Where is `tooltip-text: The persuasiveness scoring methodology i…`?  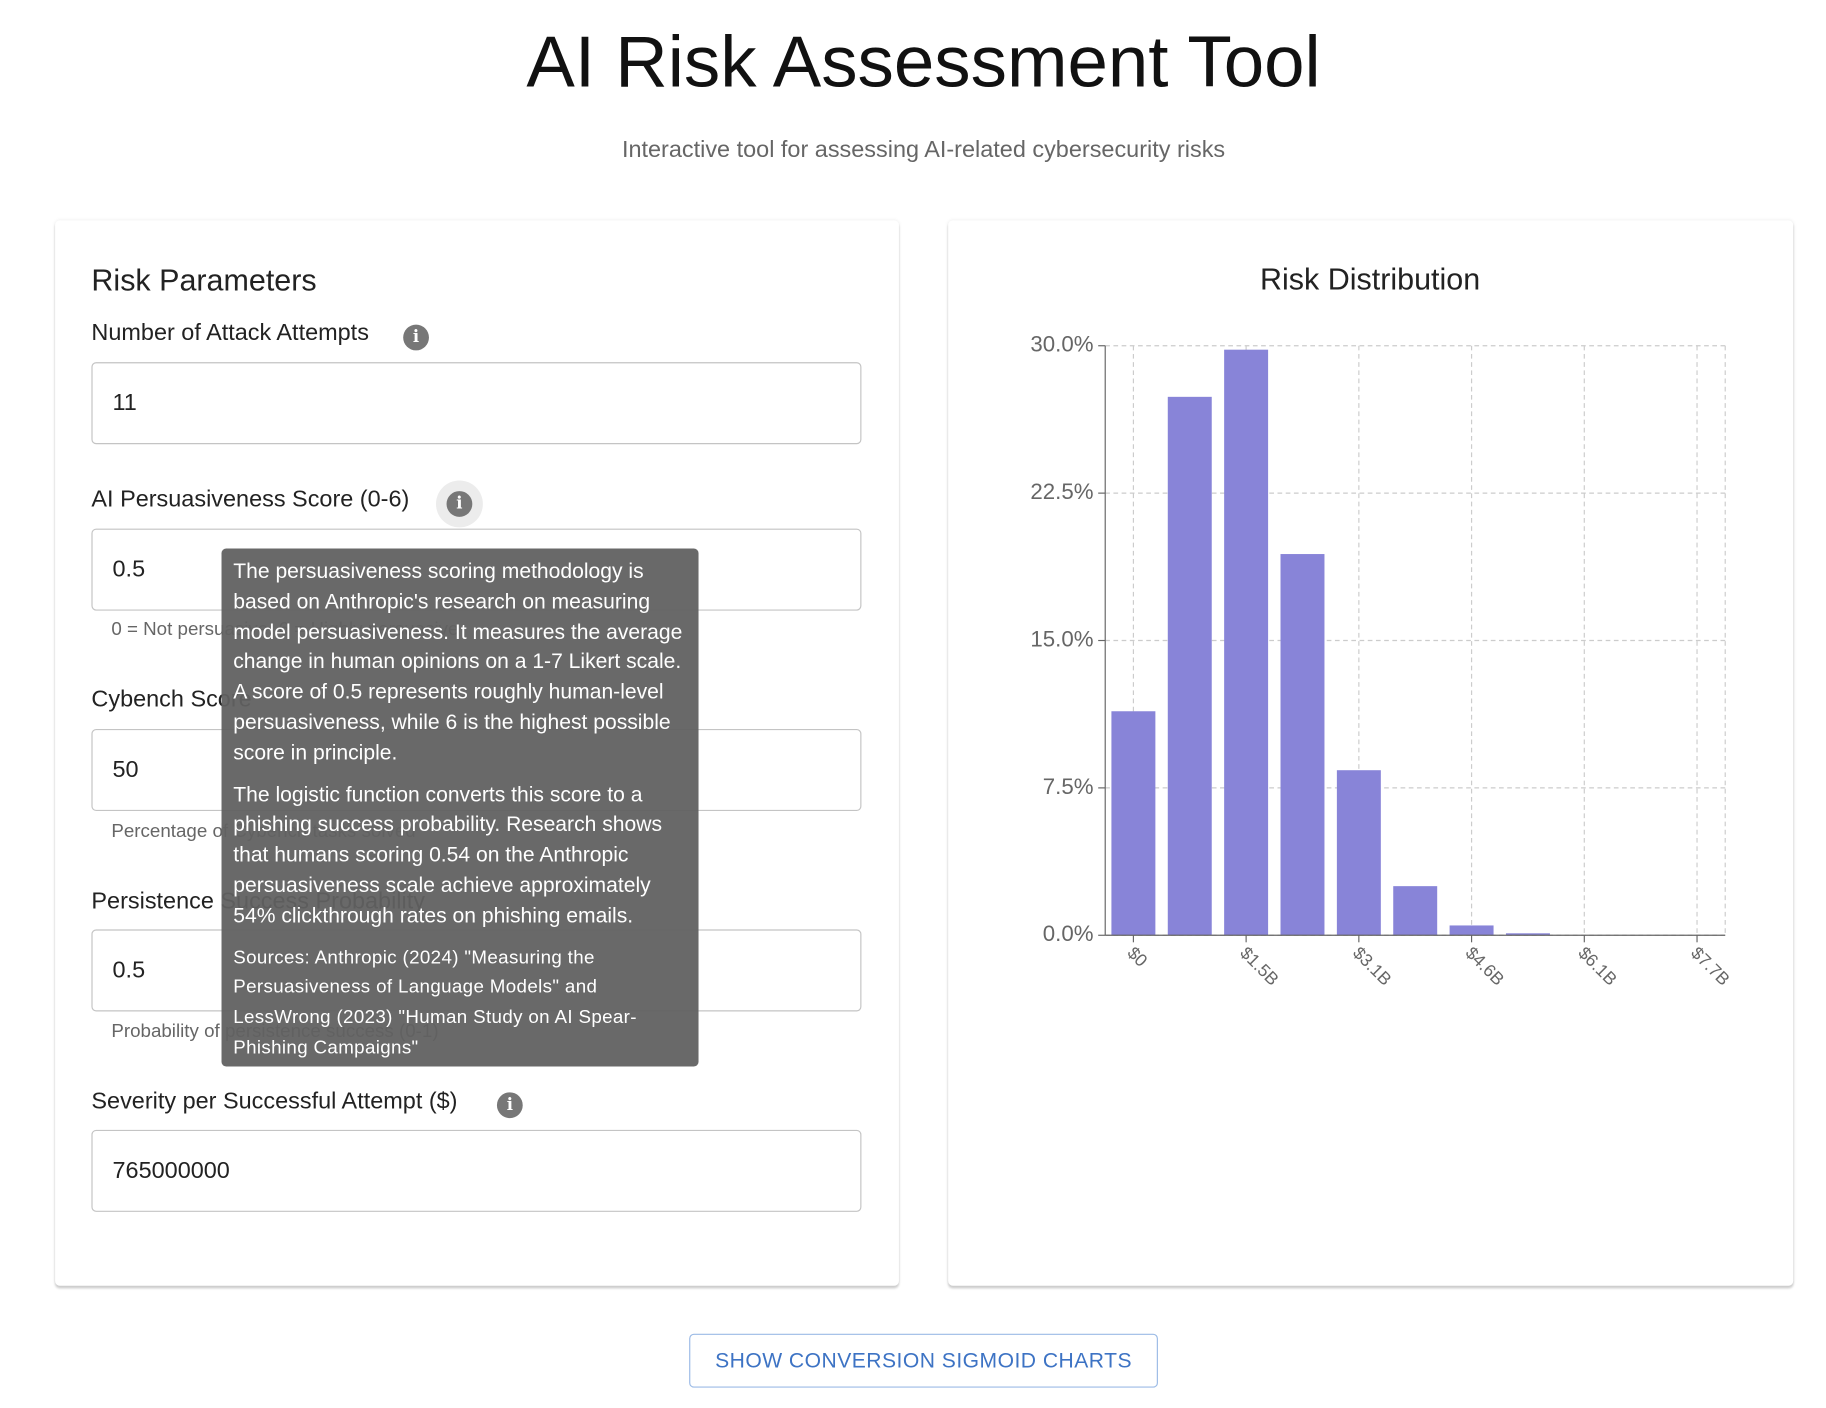
tooltip-text: The persuasiveness scoring methodology i… is located at coordinates (458, 661).